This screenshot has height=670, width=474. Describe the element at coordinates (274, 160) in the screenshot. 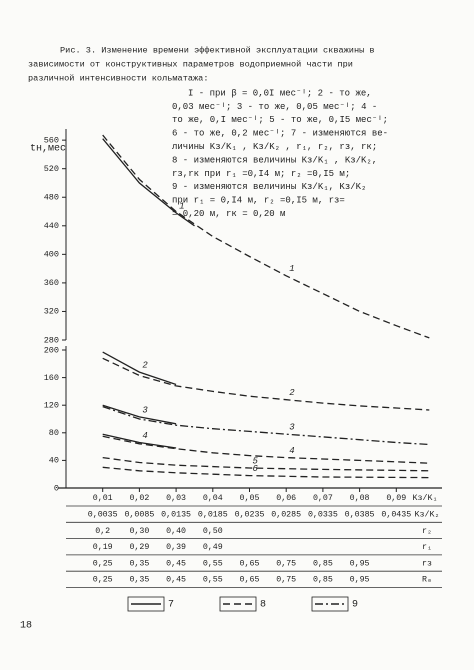

I see `note-line: 8 - изменяются величины Kз/K₁ , Kз/K₂,` at that location.